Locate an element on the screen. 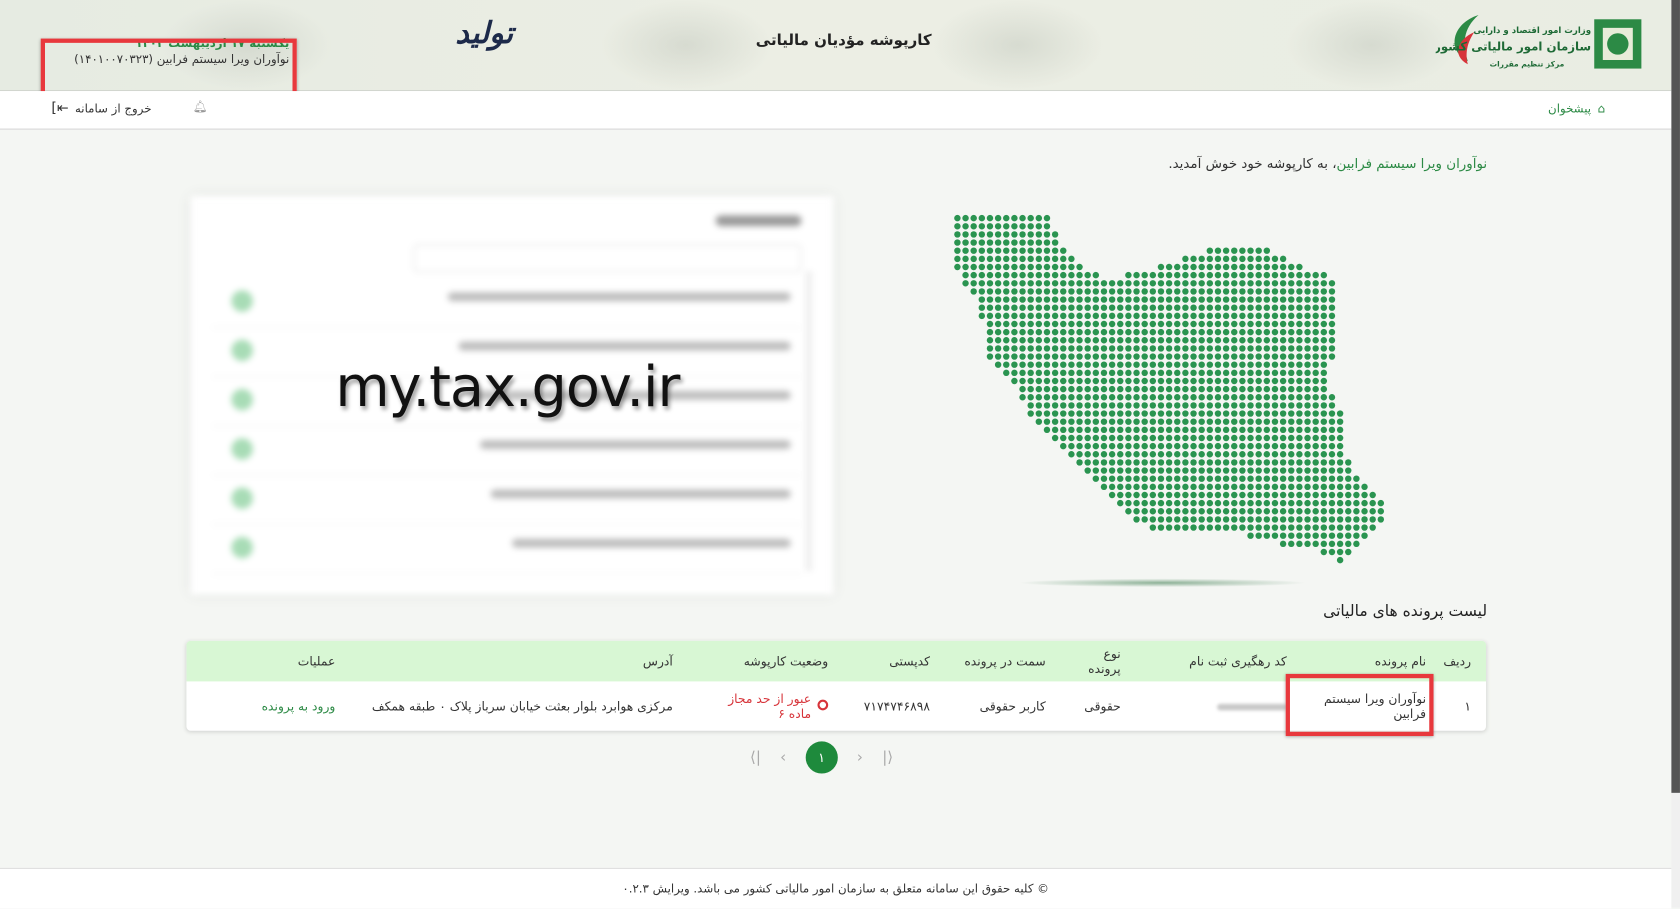 The width and height of the screenshot is (1680, 909). prev-page-button: ‹ is located at coordinates (783, 757).